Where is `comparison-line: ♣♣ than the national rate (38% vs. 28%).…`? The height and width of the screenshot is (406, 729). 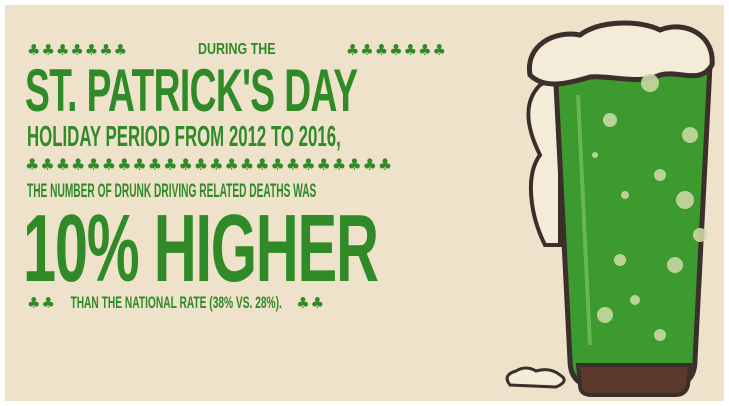 comparison-line: ♣♣ than the national rate (38% vs. 28%).… is located at coordinates (240, 303).